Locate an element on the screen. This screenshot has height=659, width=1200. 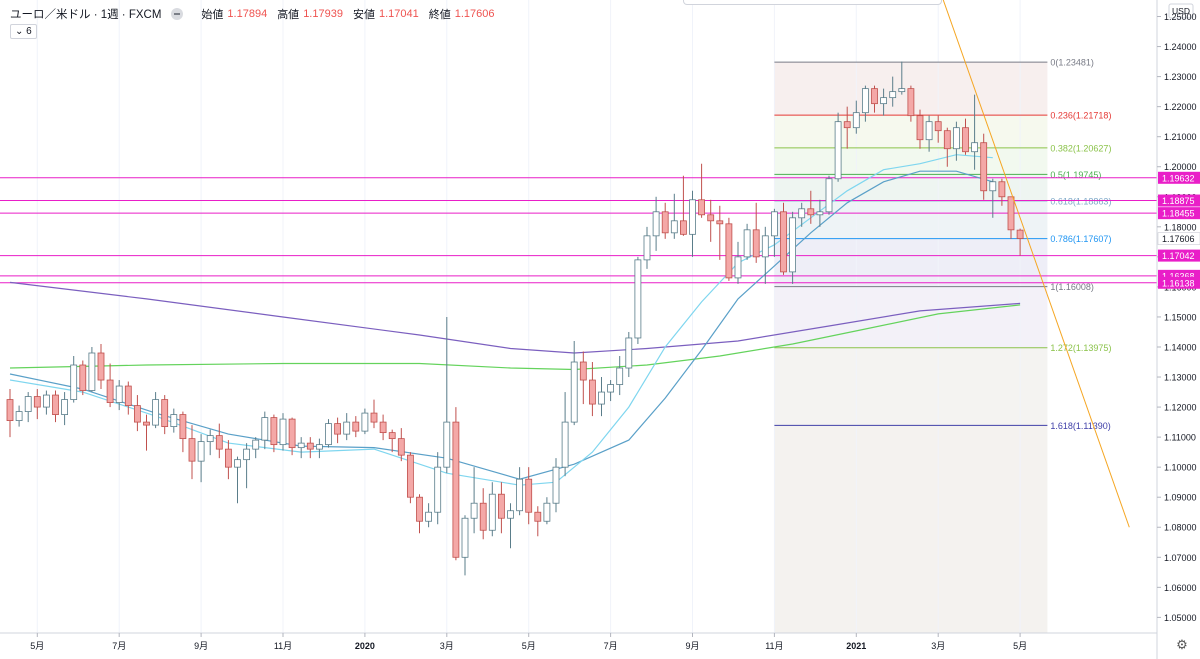
time-tick-label: 9月 is located at coordinates (692, 646).